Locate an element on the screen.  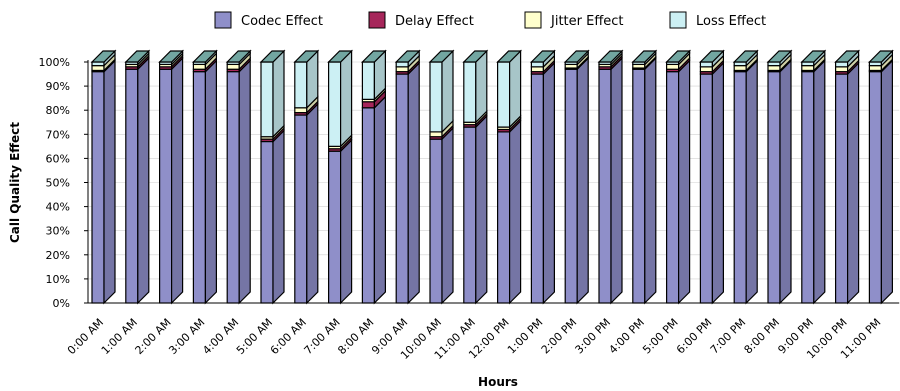
x-tick-label: 7:00 PM is located at coordinates (728, 336).